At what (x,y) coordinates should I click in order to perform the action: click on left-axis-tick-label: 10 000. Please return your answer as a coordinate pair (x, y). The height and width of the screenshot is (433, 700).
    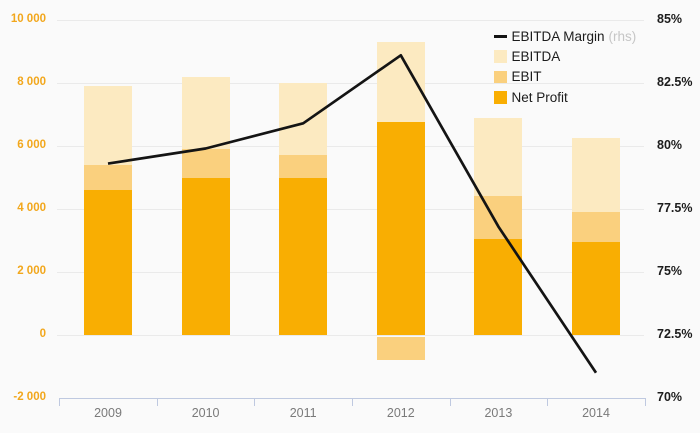
    Looking at the image, I should click on (28, 19).